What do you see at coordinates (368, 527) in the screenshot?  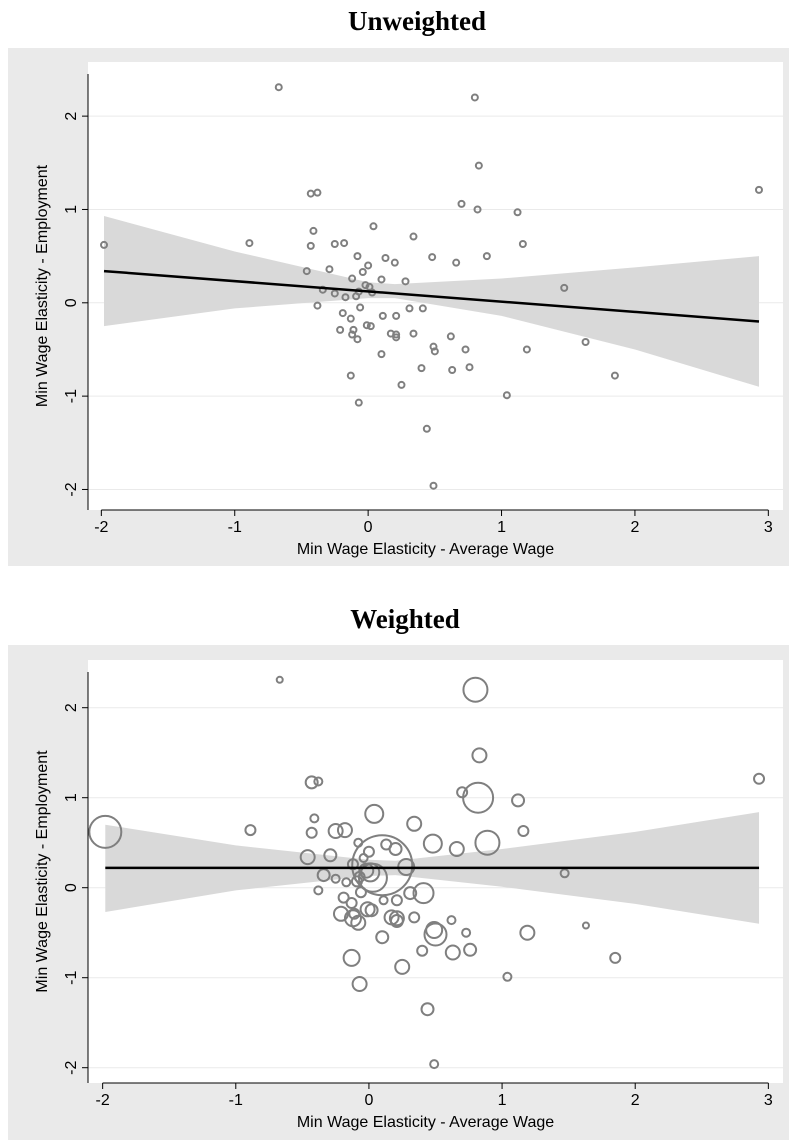 I see `x-tick-label: 0` at bounding box center [368, 527].